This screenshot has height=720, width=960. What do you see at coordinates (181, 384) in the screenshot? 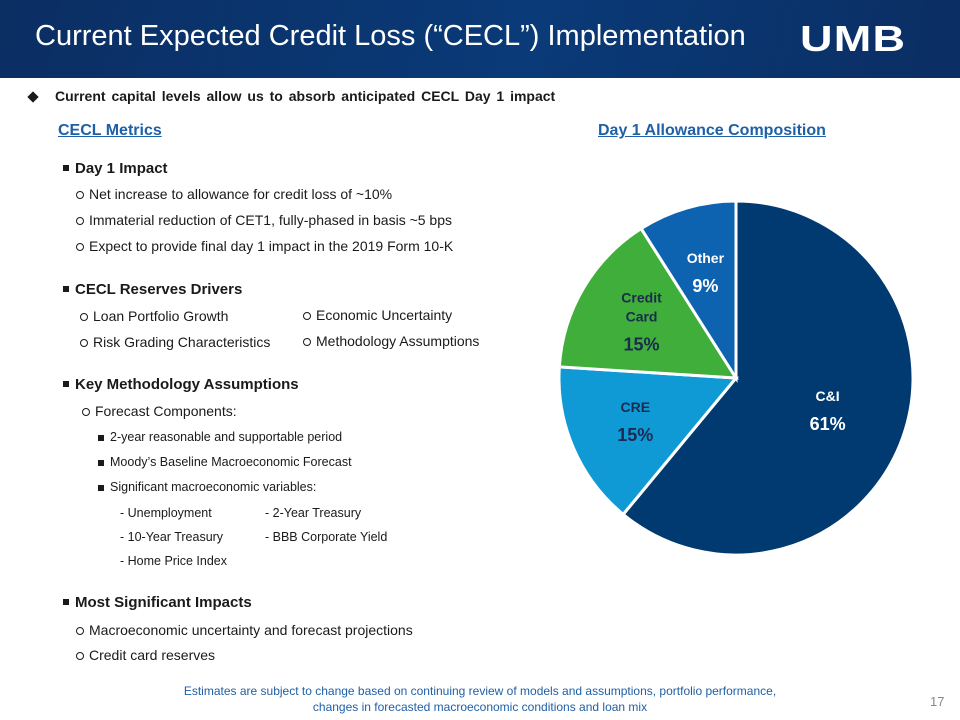
I see `heading: Key Methodology Assumptions` at bounding box center [181, 384].